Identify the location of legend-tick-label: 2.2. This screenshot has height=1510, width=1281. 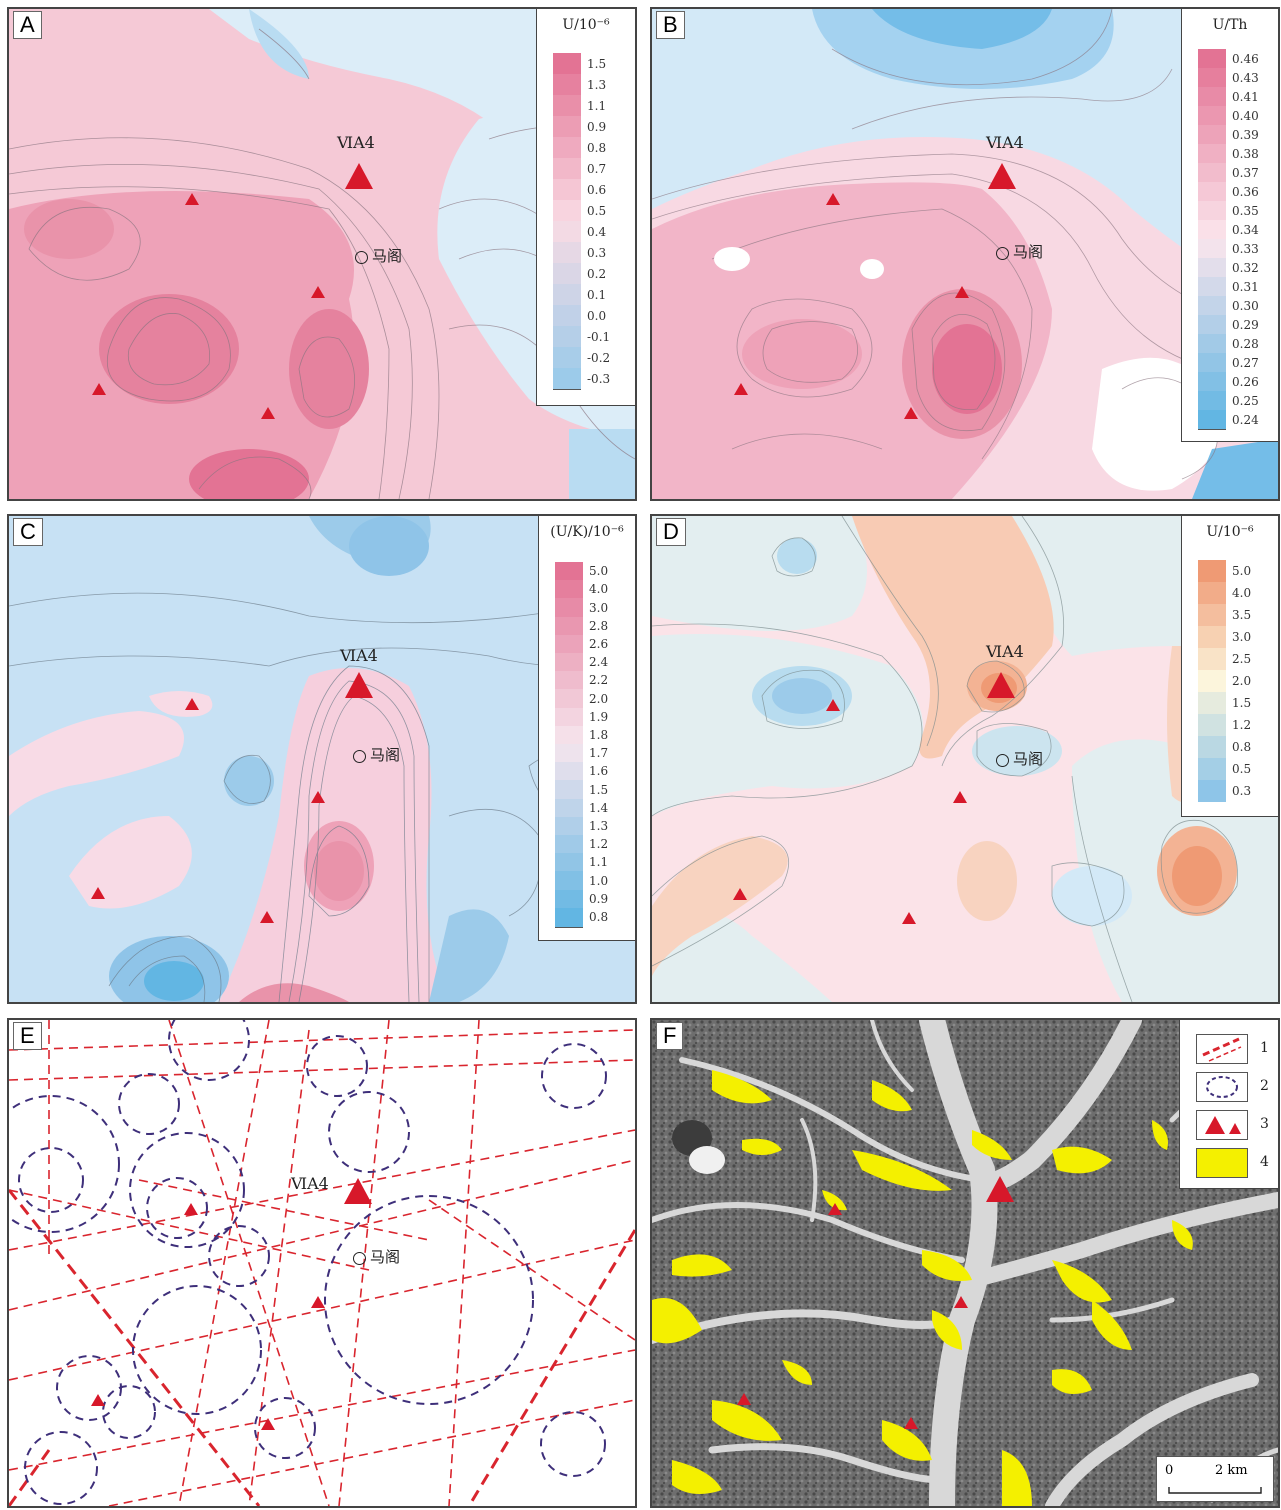
(599, 680).